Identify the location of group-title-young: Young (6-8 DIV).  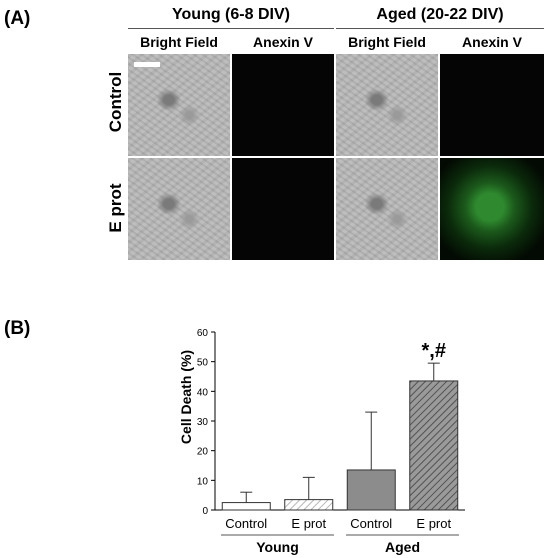
(231, 14).